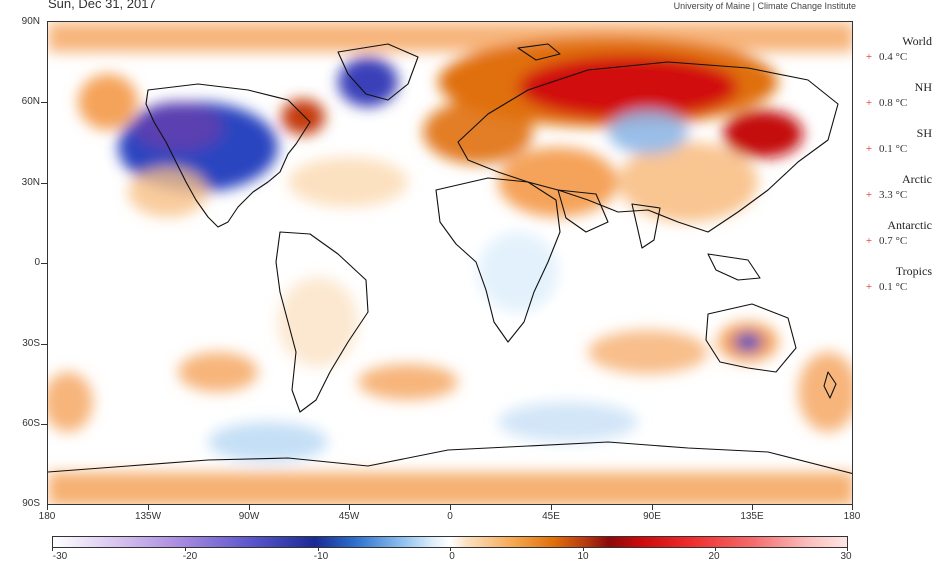  What do you see at coordinates (37, 262) in the screenshot?
I see `lat-label-0: 0` at bounding box center [37, 262].